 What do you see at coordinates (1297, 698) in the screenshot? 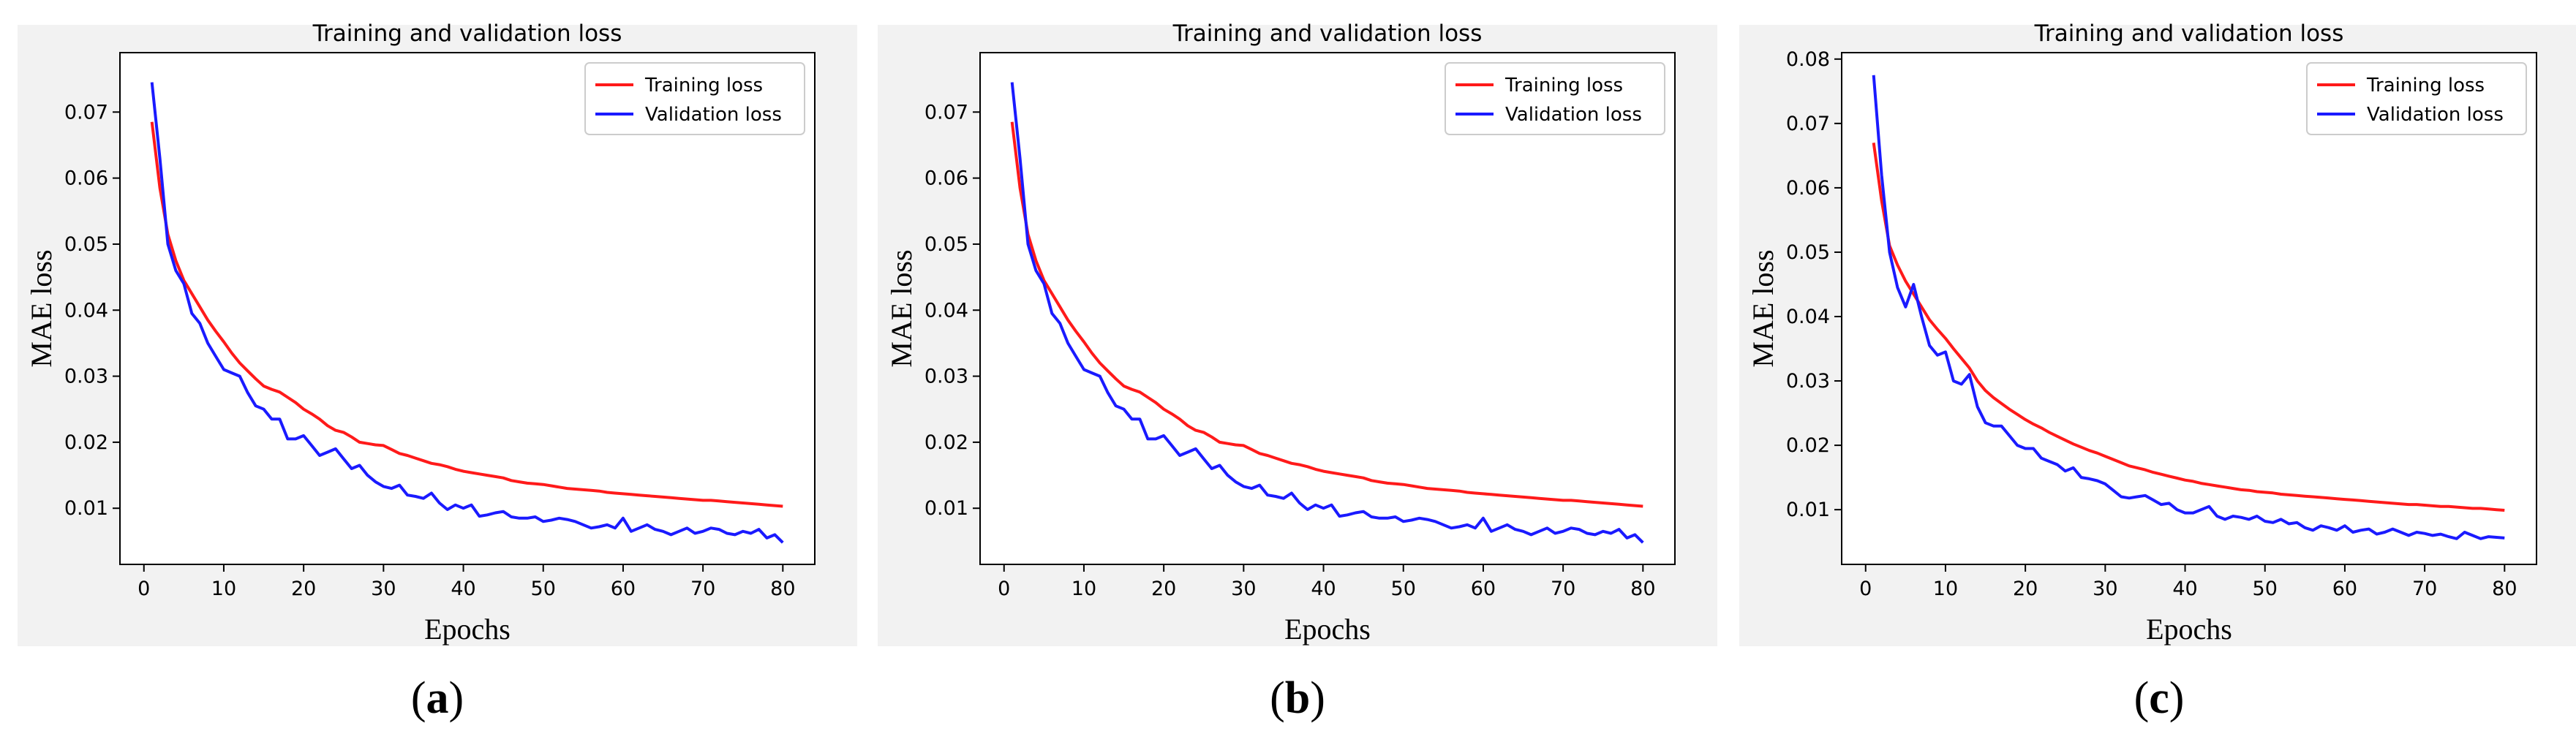
I see `caption-b: (b)` at bounding box center [1297, 698].